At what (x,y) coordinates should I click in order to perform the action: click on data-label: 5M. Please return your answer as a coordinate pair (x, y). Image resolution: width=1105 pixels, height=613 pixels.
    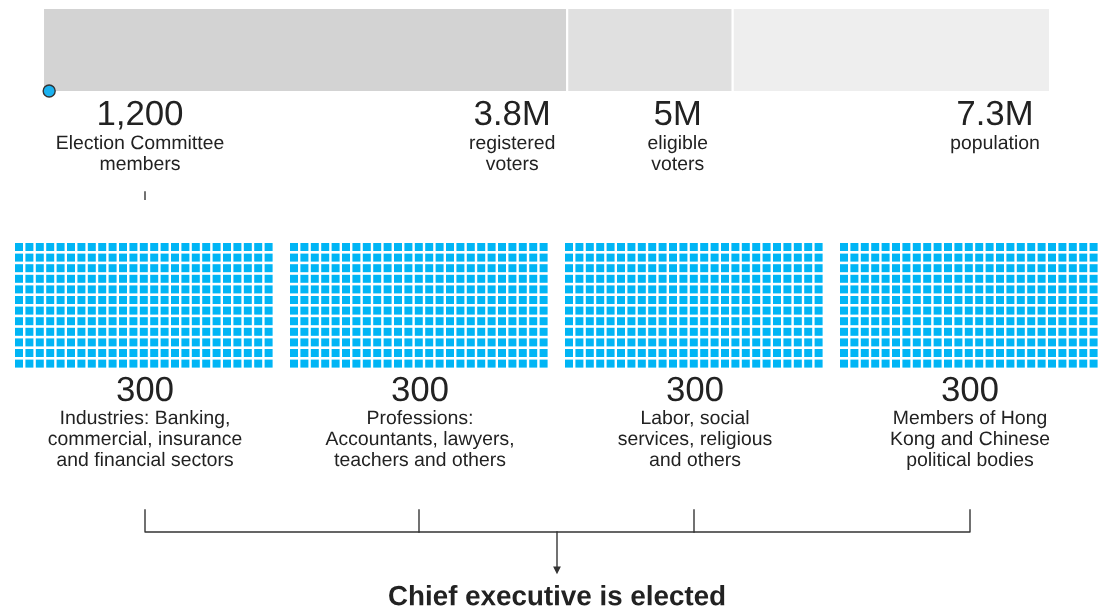
    Looking at the image, I should click on (677, 113).